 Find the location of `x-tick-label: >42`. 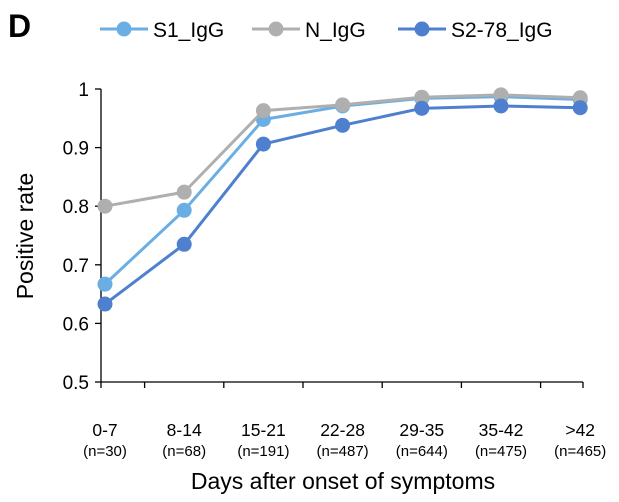

x-tick-label: >42 is located at coordinates (580, 430).